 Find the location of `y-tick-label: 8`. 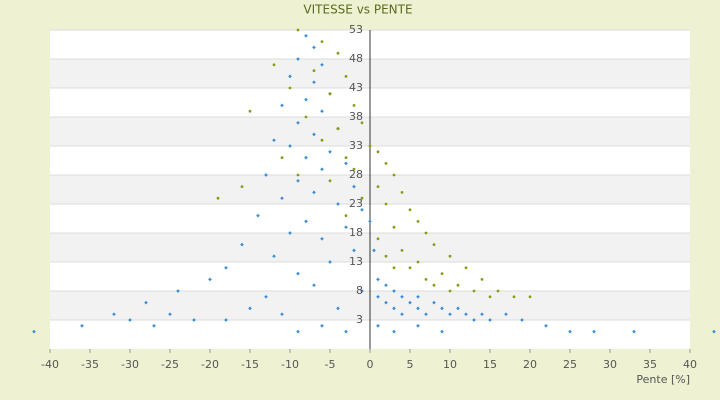

y-tick-label: 8 is located at coordinates (359, 290).